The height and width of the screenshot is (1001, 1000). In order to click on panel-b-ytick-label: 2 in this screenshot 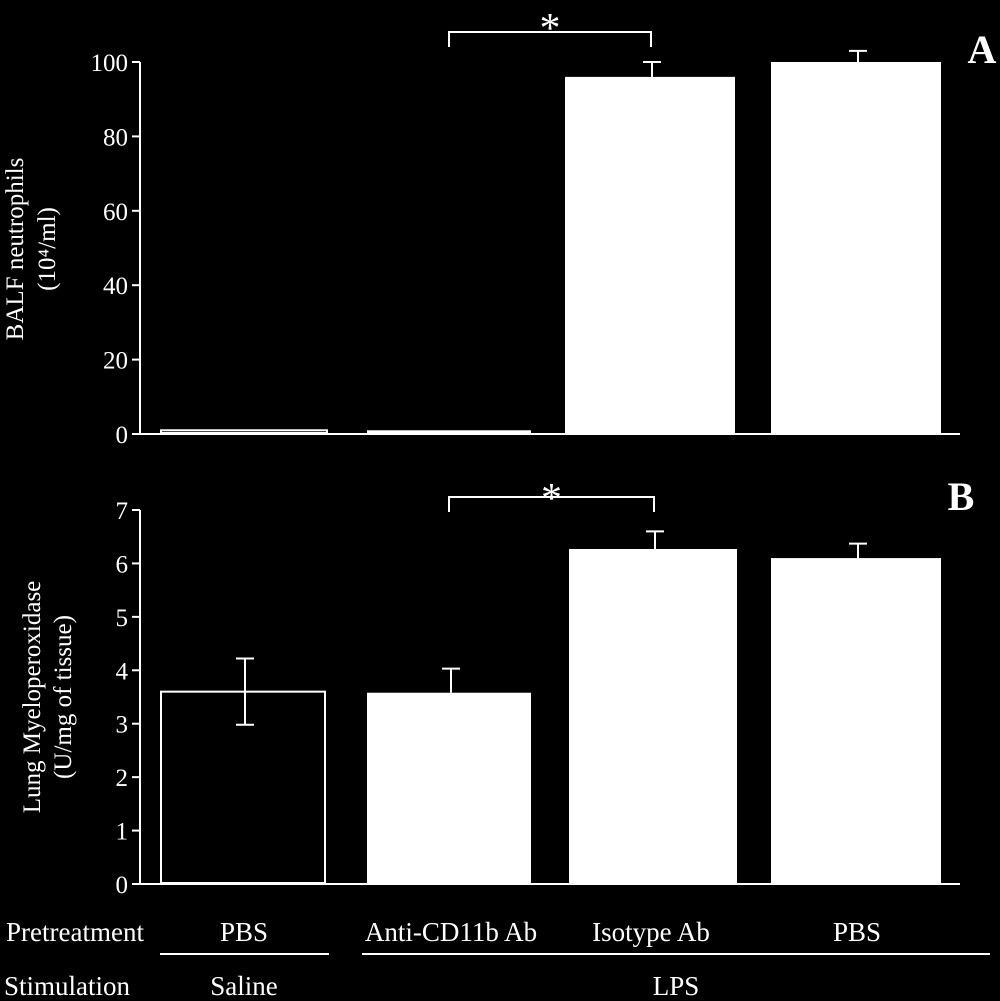, I will do `click(122, 778)`.